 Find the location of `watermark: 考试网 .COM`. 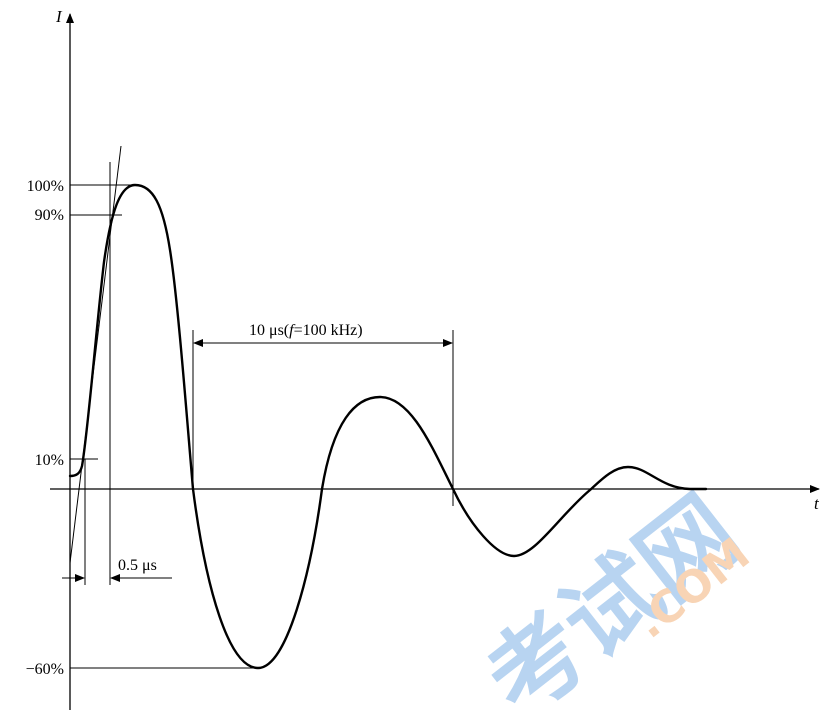

watermark: 考试网 .COM is located at coordinates (612, 594).